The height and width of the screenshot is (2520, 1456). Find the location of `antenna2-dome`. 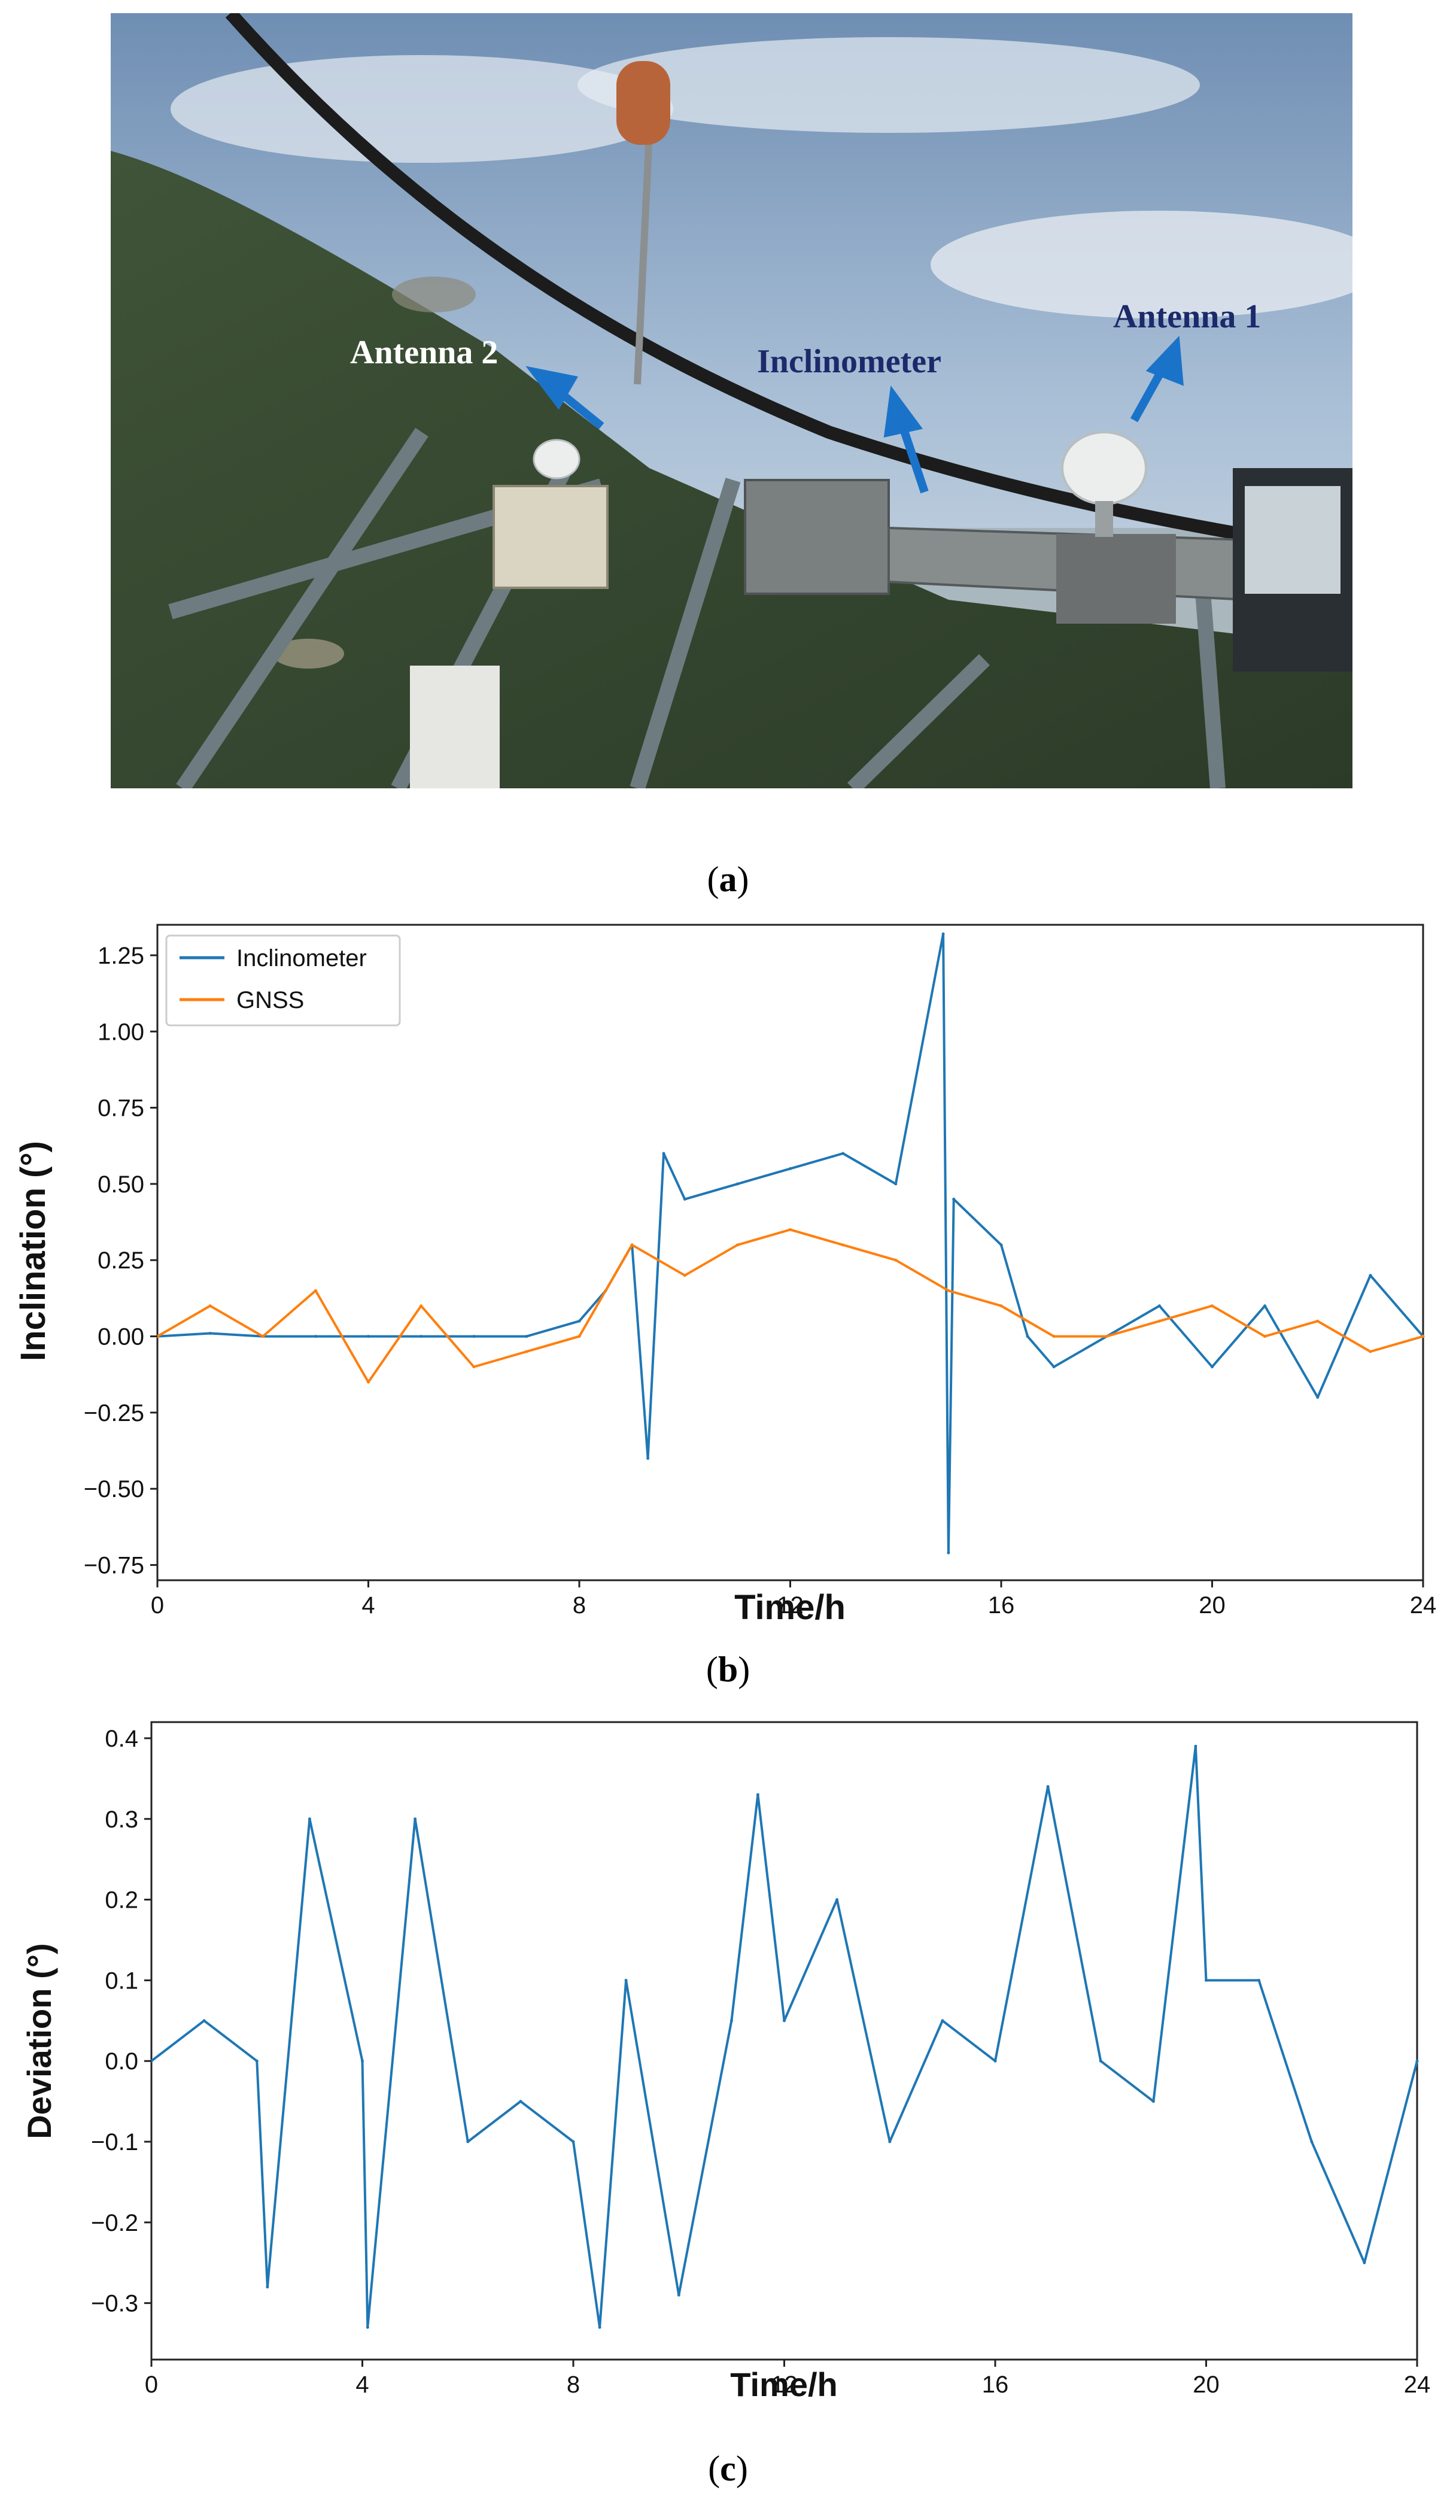

antenna2-dome is located at coordinates (556, 459).